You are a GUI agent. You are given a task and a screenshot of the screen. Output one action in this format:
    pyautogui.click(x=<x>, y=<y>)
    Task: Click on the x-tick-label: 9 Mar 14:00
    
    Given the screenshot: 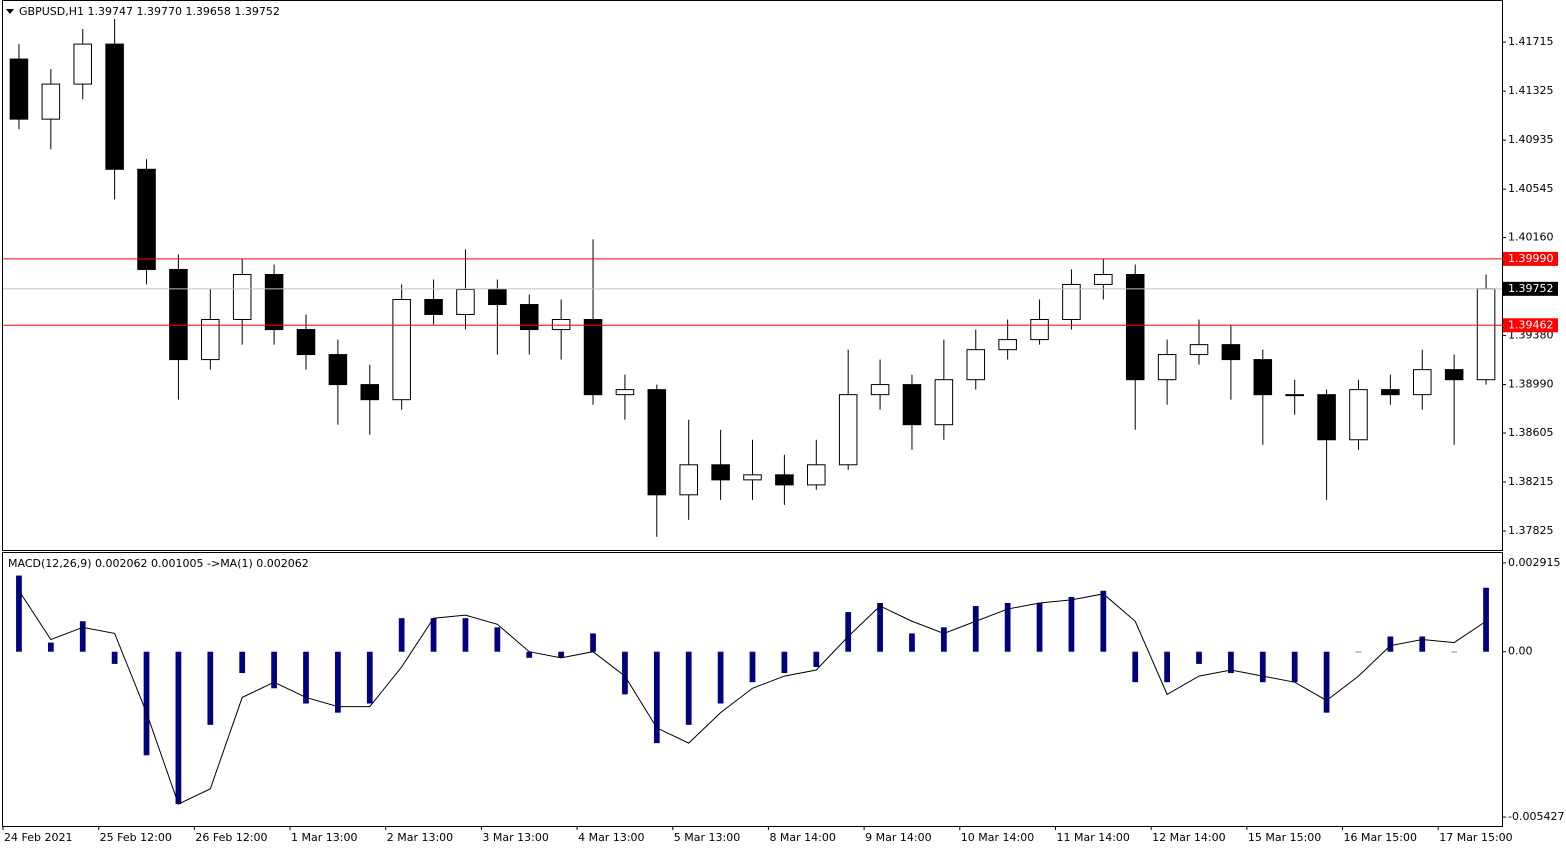 What is the action you would take?
    pyautogui.click(x=898, y=837)
    